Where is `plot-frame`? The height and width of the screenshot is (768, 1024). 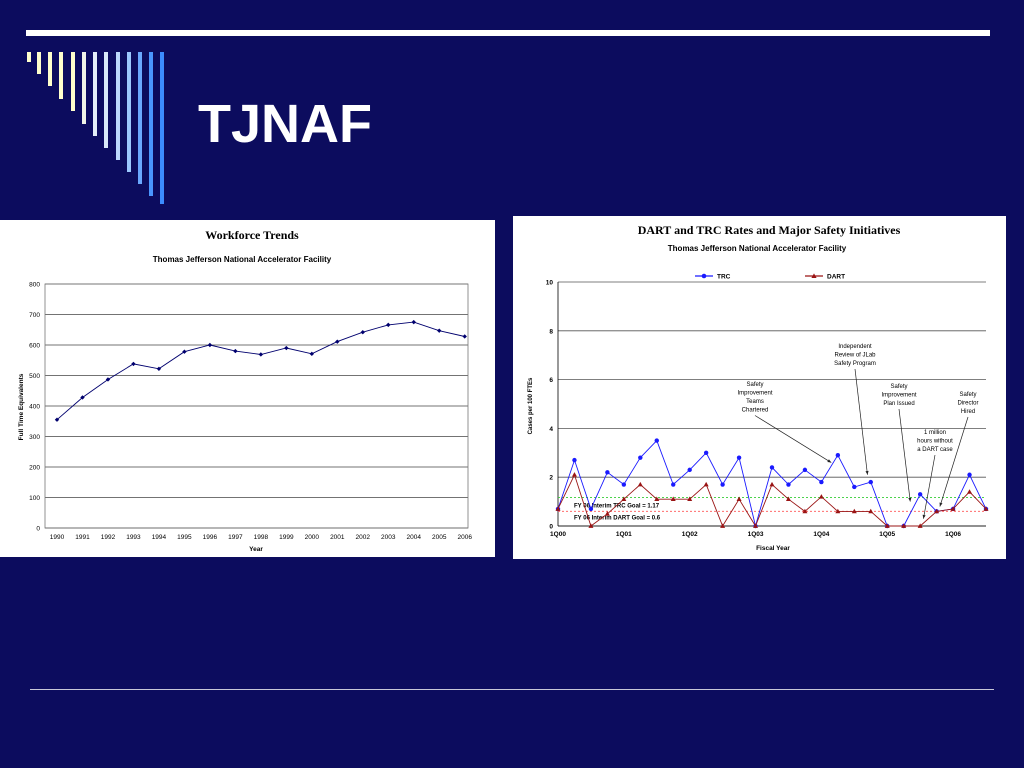 plot-frame is located at coordinates (256, 406).